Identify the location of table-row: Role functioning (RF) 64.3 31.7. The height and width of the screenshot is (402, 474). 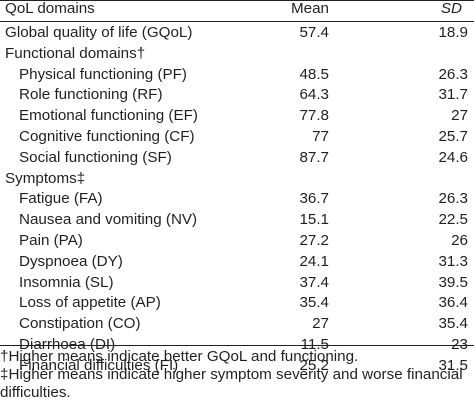
(237, 95).